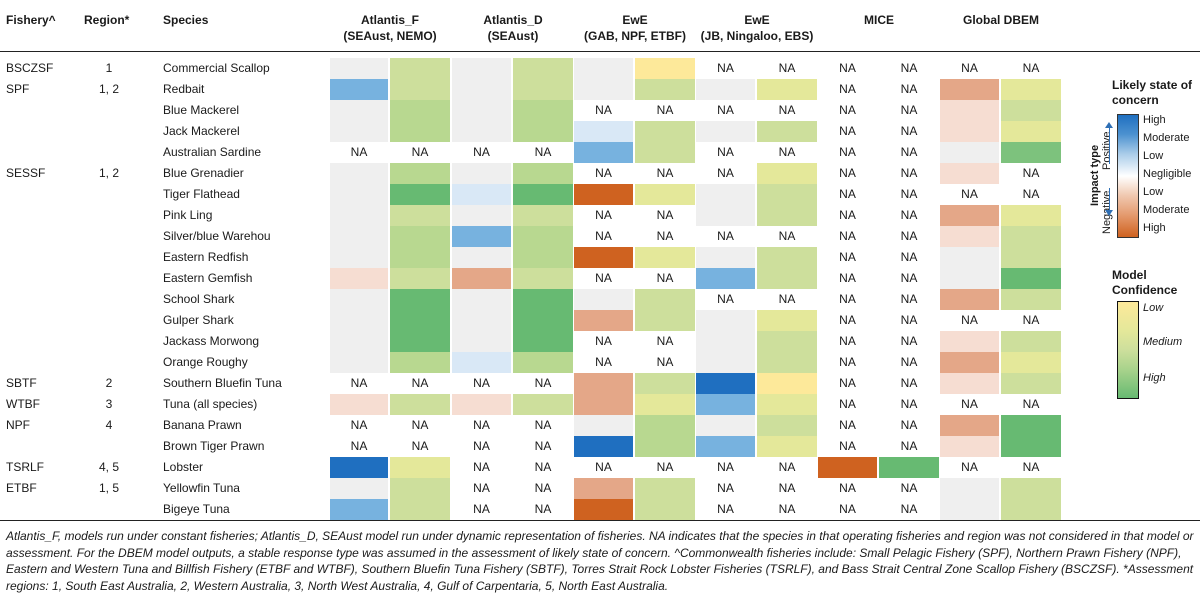 The image size is (1200, 602). What do you see at coordinates (186, 20) in the screenshot?
I see `header-species: Species` at bounding box center [186, 20].